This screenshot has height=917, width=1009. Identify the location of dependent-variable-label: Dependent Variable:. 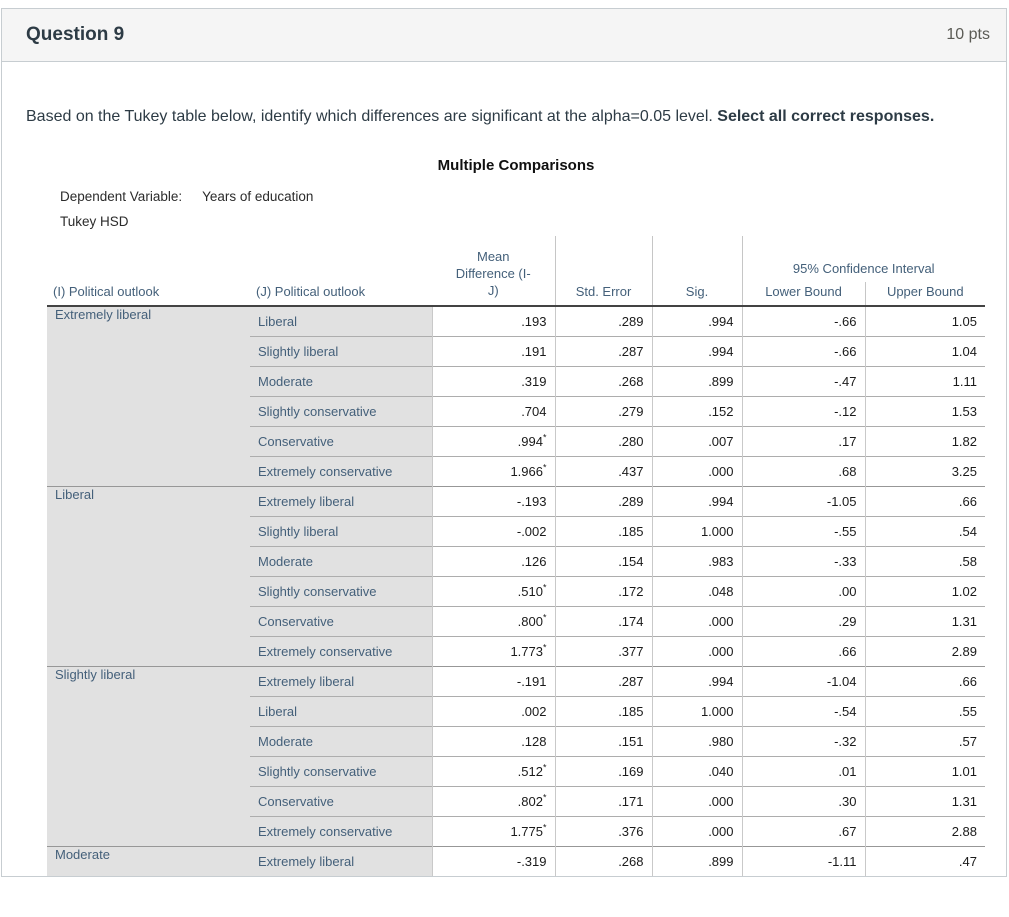
(121, 196).